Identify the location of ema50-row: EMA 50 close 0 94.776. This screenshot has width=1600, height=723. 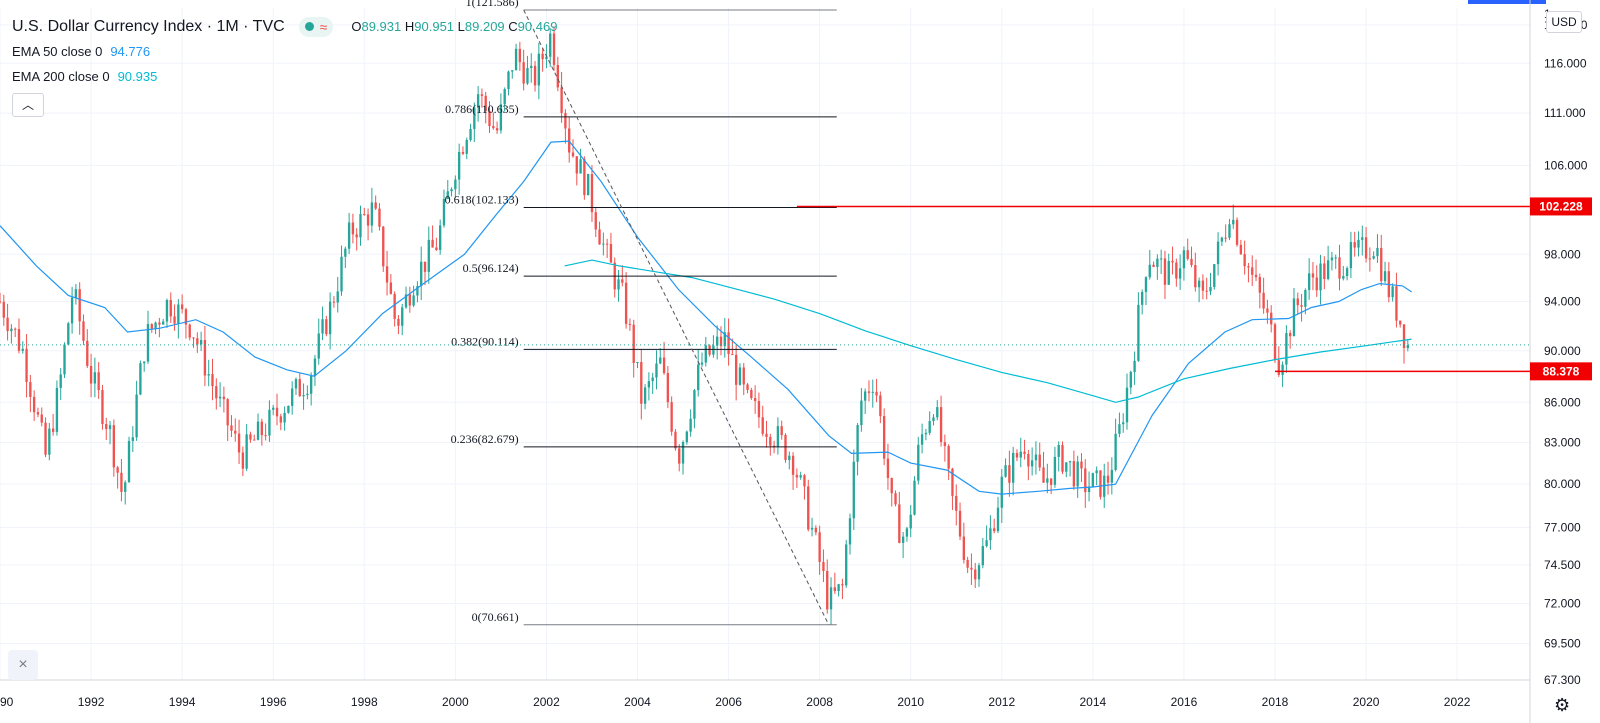
(284, 51).